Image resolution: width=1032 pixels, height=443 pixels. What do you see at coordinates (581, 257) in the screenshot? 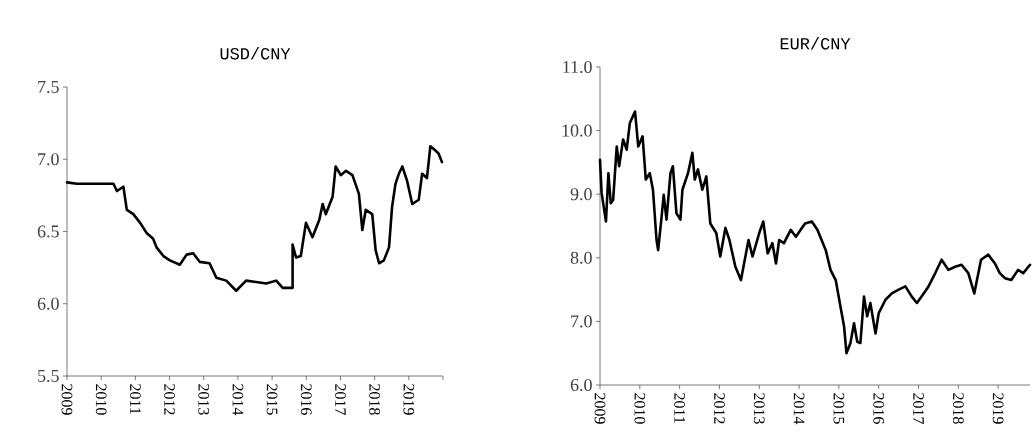
I see `y-tick-label: 8.0` at bounding box center [581, 257].